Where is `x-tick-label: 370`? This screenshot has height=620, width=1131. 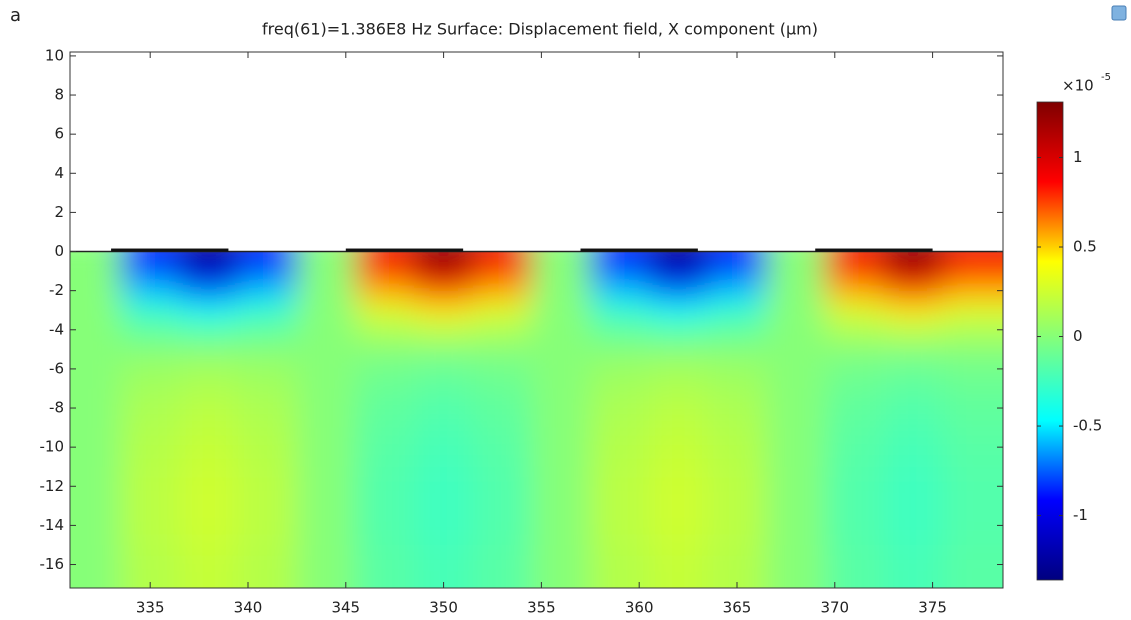 x-tick-label: 370 is located at coordinates (834, 608).